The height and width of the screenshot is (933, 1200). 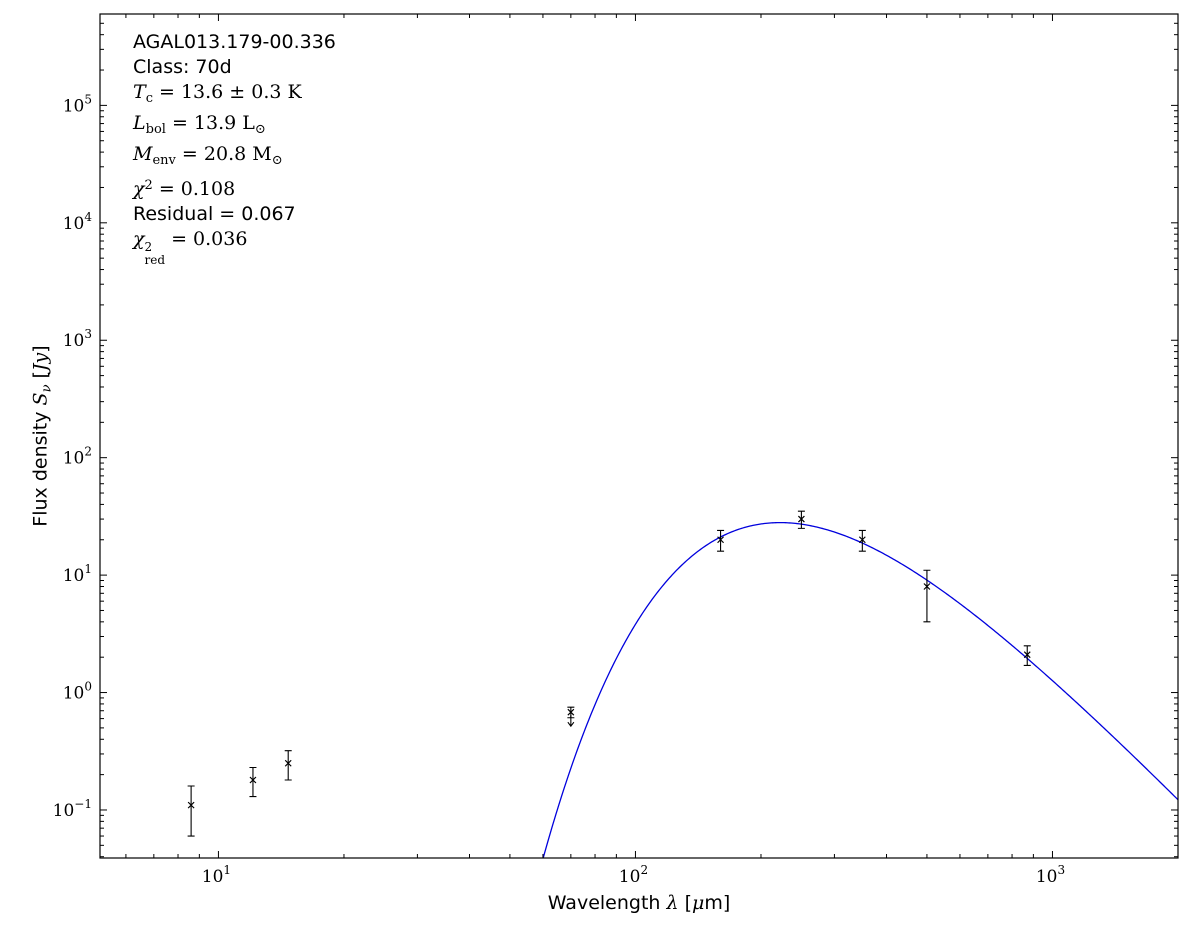 What do you see at coordinates (234, 67) in the screenshot?
I see `annotation-line-1: Class: 70d` at bounding box center [234, 67].